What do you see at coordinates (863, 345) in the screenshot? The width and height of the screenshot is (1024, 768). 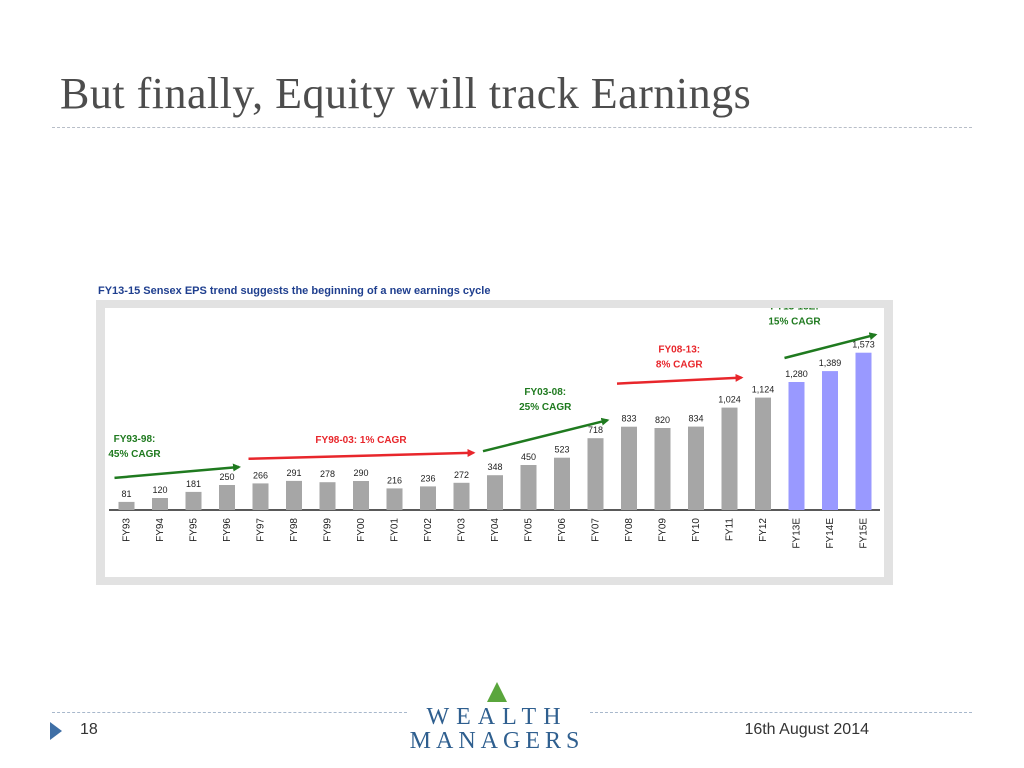 I see `value-label-FY15E: 1,573` at bounding box center [863, 345].